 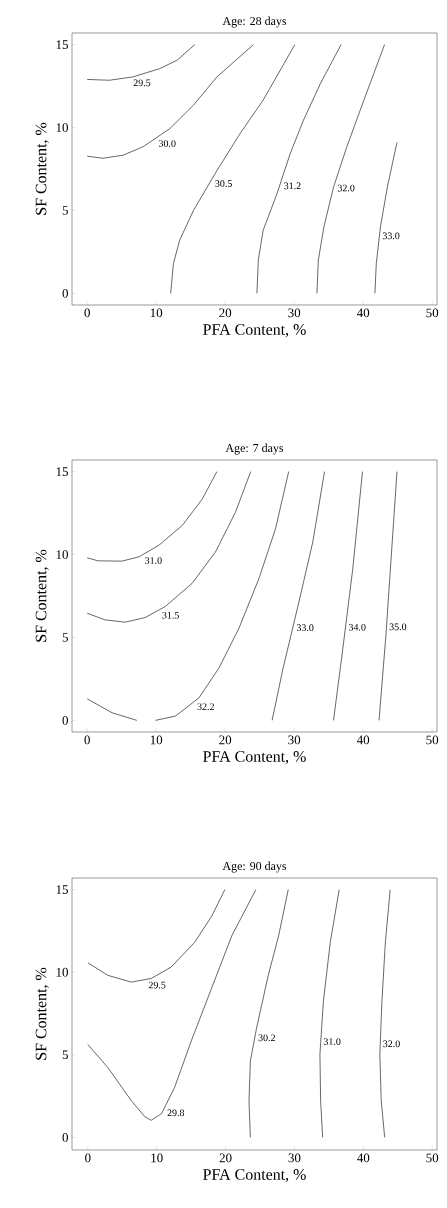 I want to click on series-label: 32.2, so click(x=205, y=707).